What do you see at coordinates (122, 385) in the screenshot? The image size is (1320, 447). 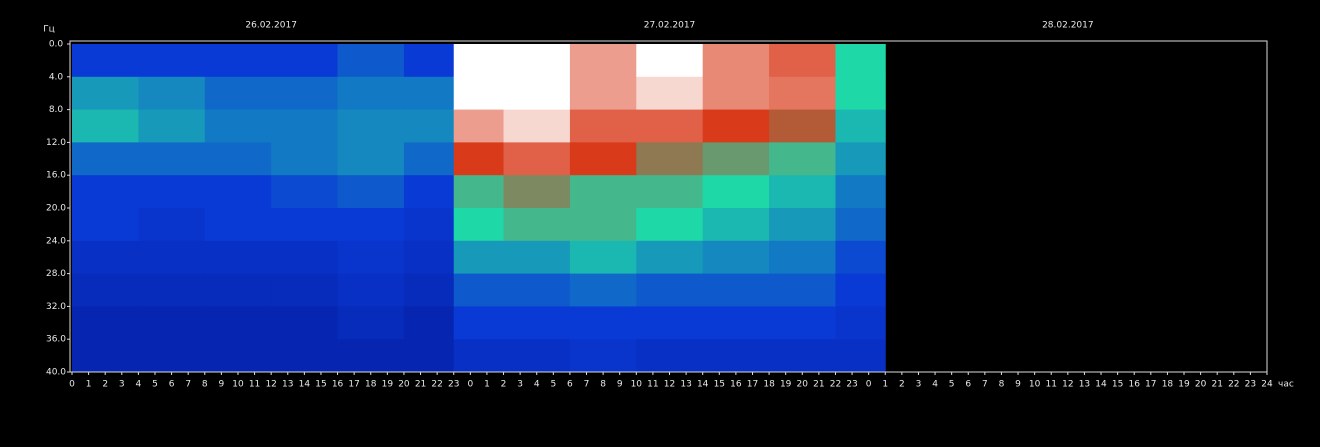 I see `x-tick-label: 3` at bounding box center [122, 385].